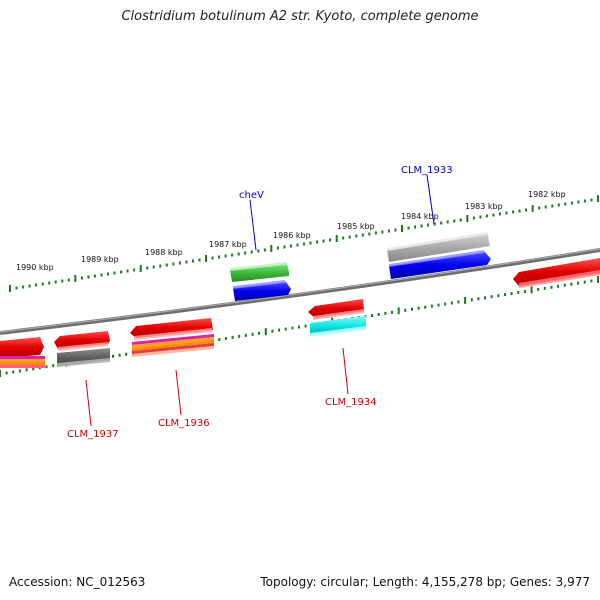 This screenshot has height=600, width=600. I want to click on gene-label-clm-1937: CLM_1937, so click(93, 434).